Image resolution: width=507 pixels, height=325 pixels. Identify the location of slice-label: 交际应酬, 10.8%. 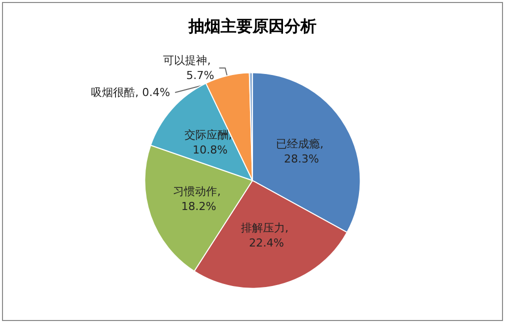
(210, 142).